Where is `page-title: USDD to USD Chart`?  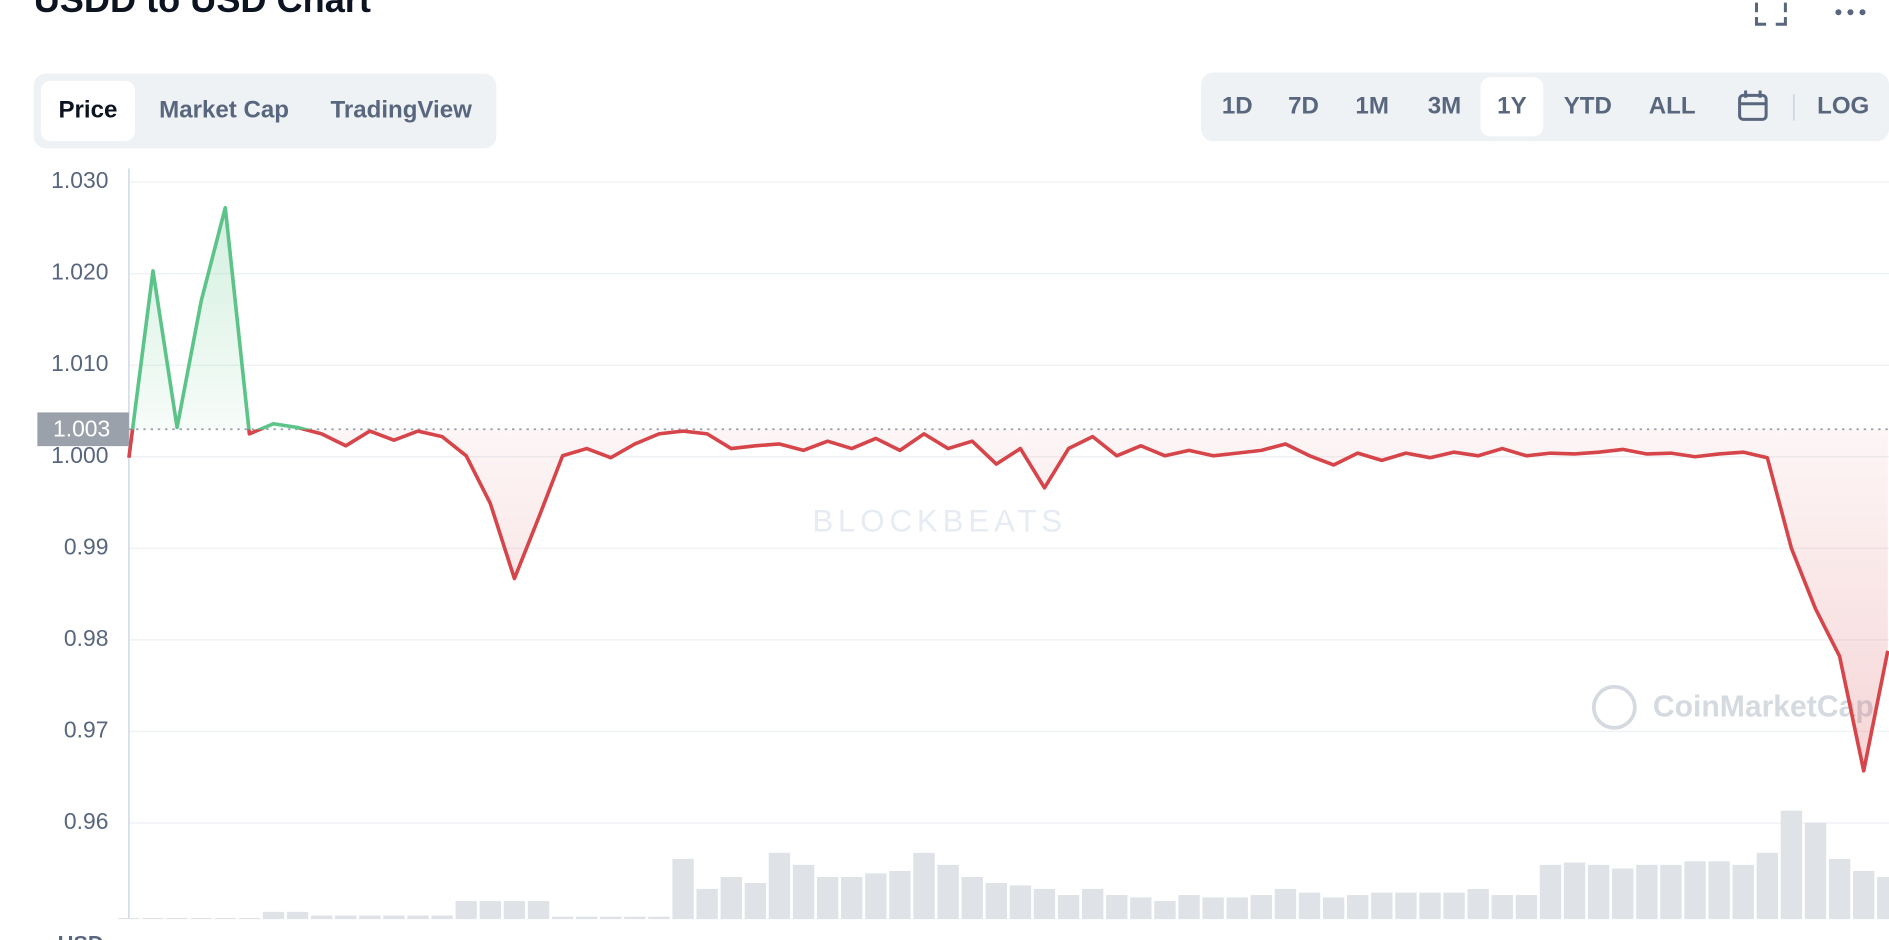
page-title: USDD to USD Chart is located at coordinates (202, 10).